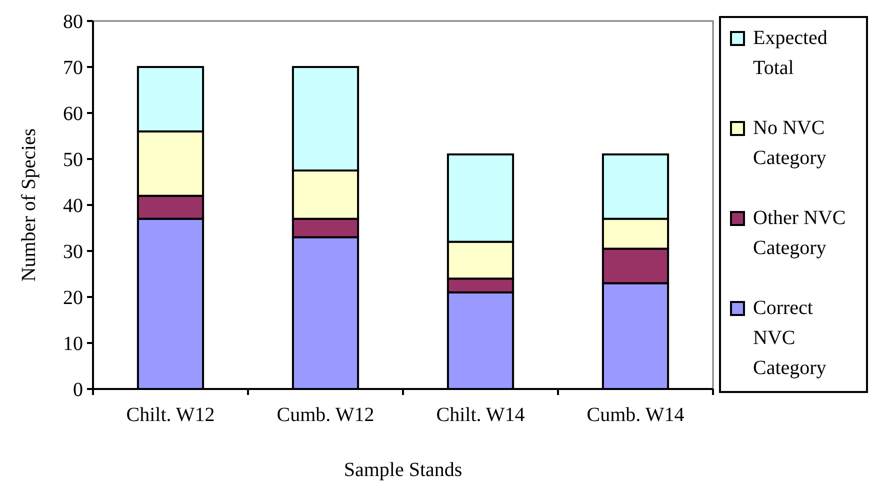 This screenshot has height=482, width=870. I want to click on legend-label: No NVC Category, so click(789, 143).